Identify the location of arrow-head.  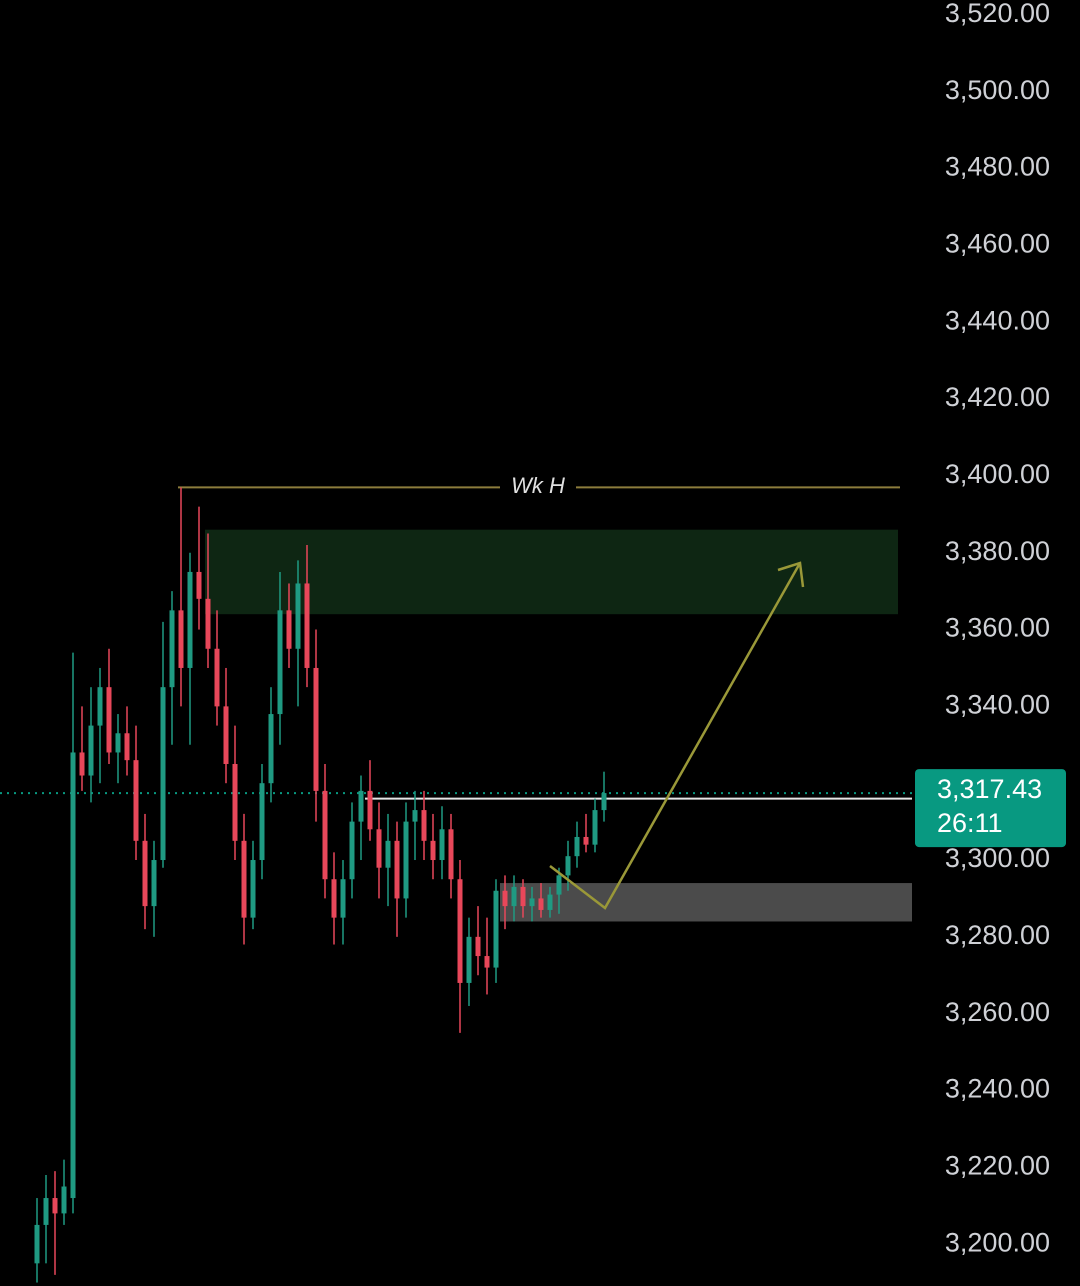
(791, 574).